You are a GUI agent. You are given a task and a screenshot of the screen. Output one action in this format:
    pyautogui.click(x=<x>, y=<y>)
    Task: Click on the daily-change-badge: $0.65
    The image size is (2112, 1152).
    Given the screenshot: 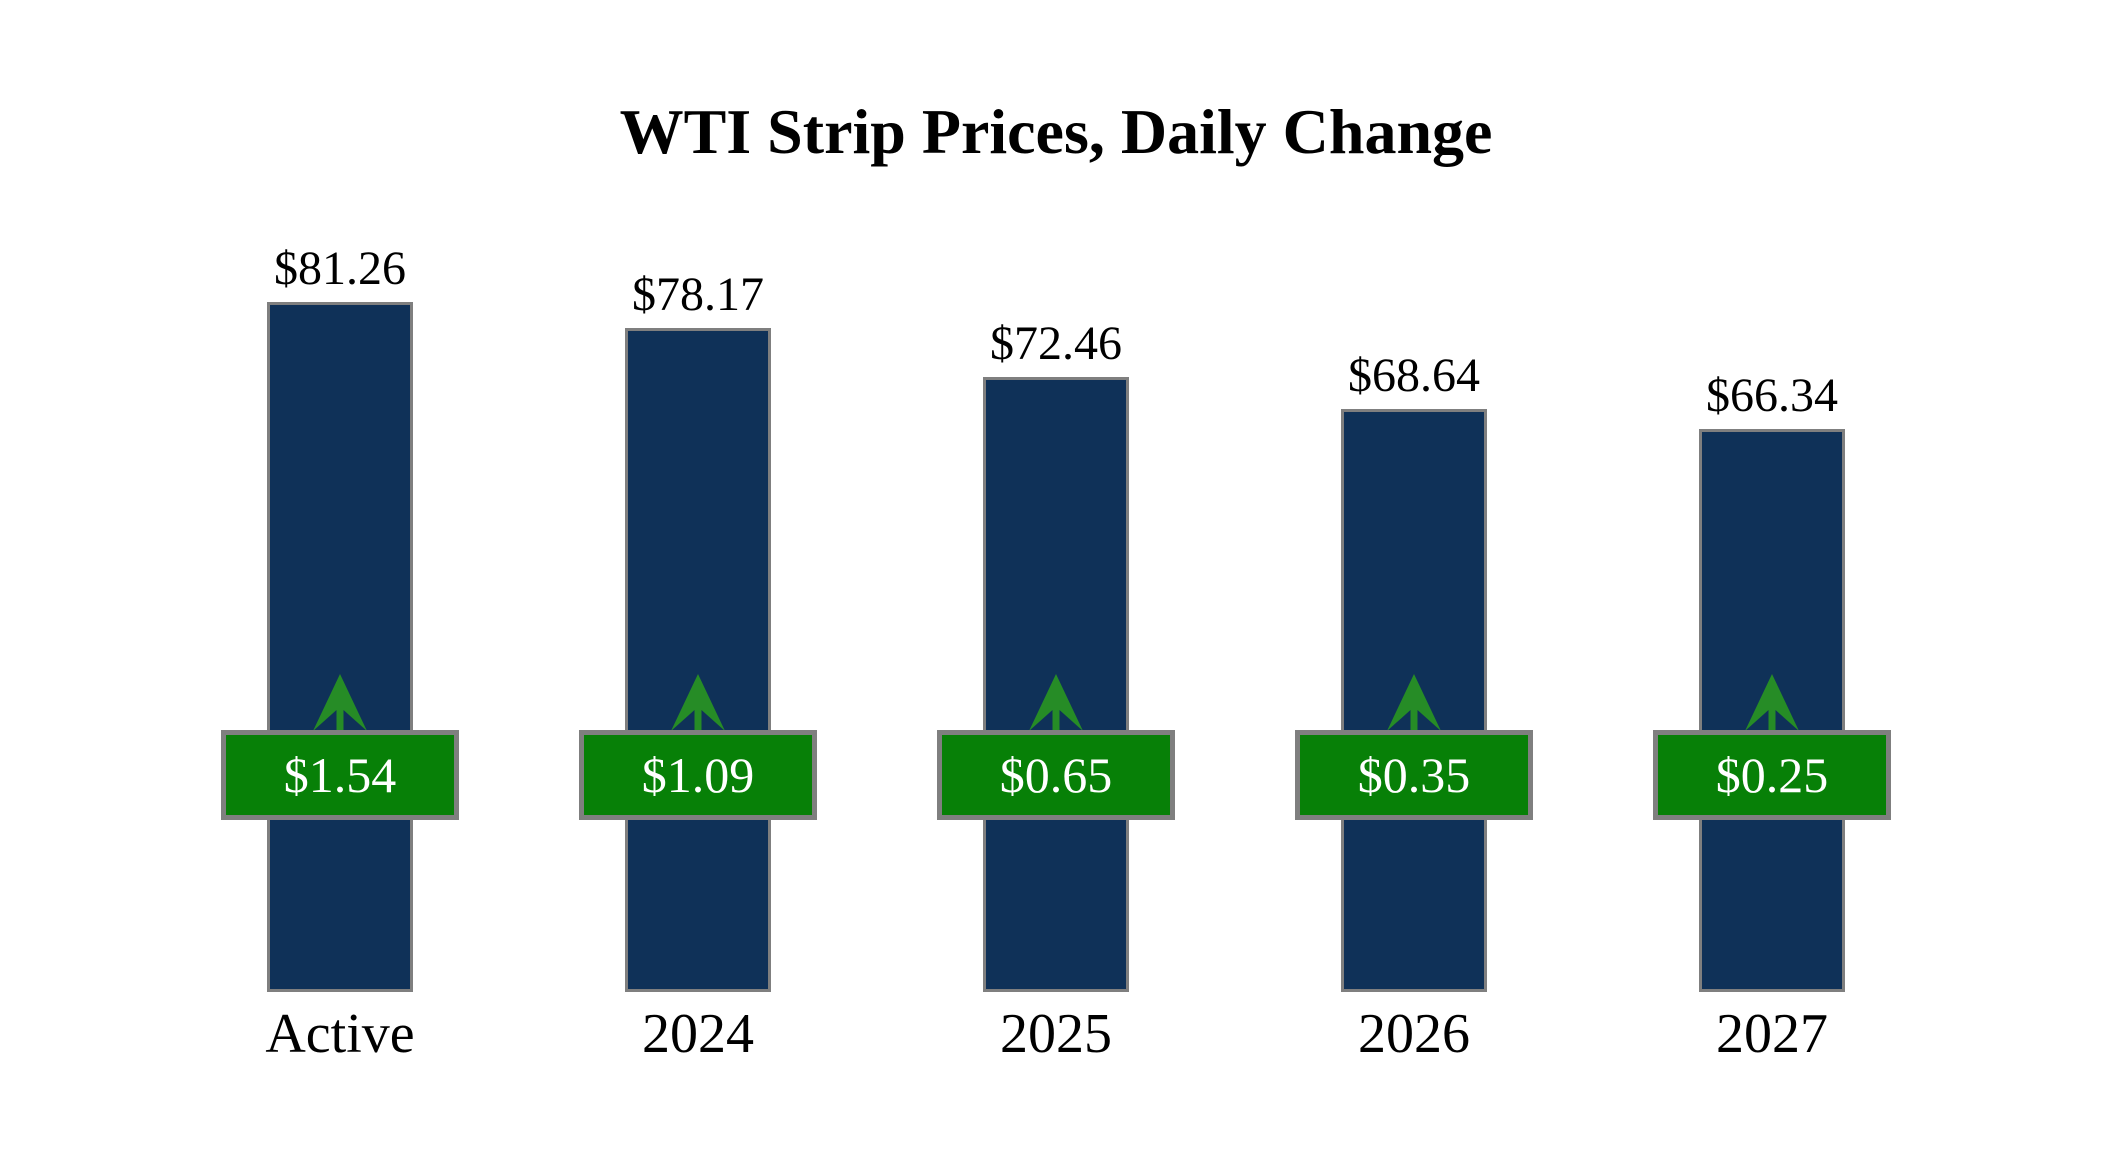 What is the action you would take?
    pyautogui.click(x=1056, y=775)
    